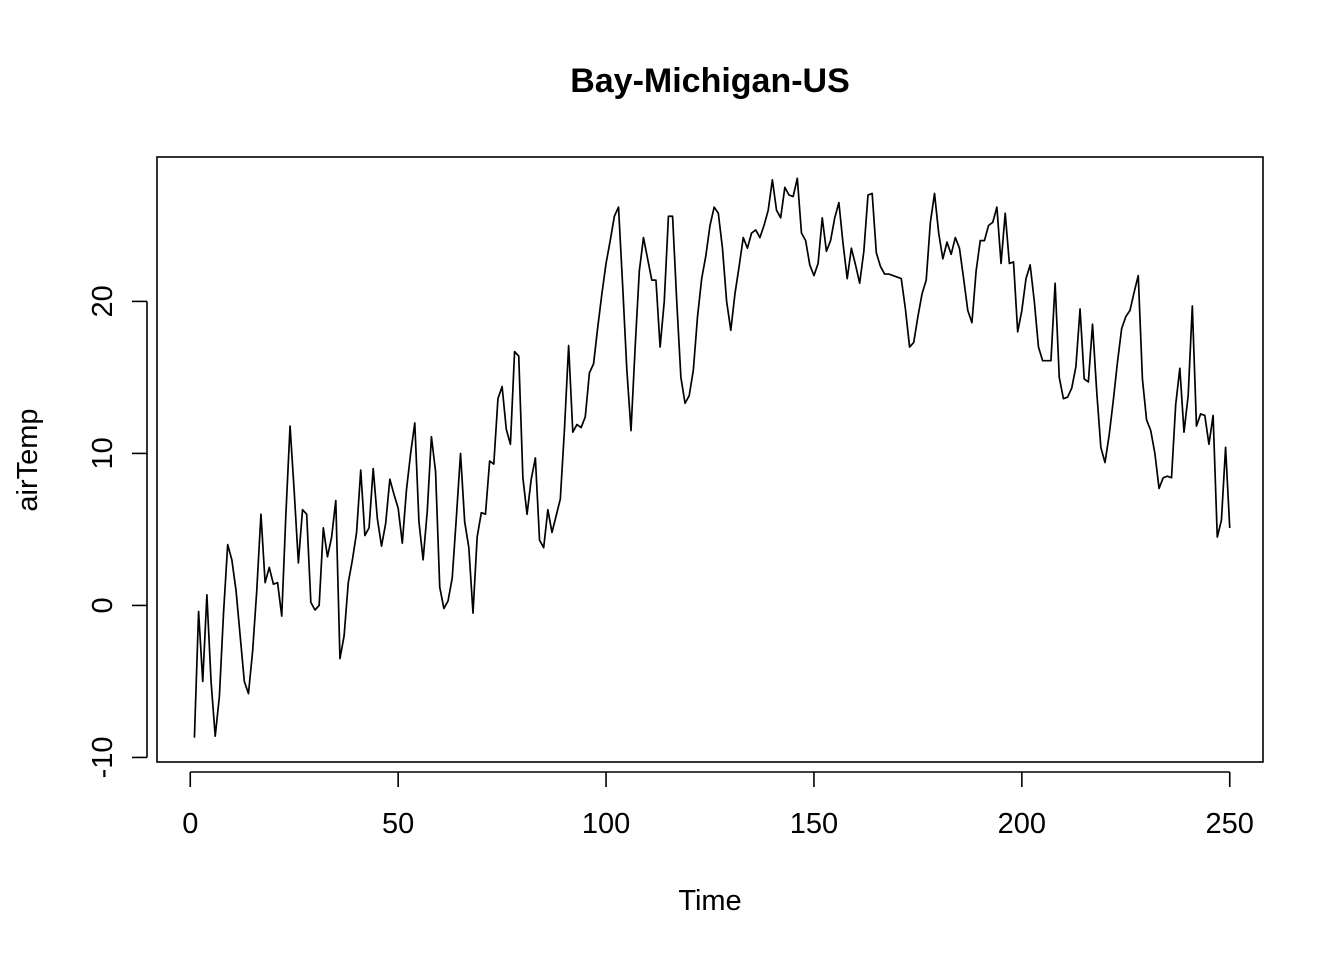 The height and width of the screenshot is (960, 1344). What do you see at coordinates (103, 301) in the screenshot?
I see `y-tick-label: 20` at bounding box center [103, 301].